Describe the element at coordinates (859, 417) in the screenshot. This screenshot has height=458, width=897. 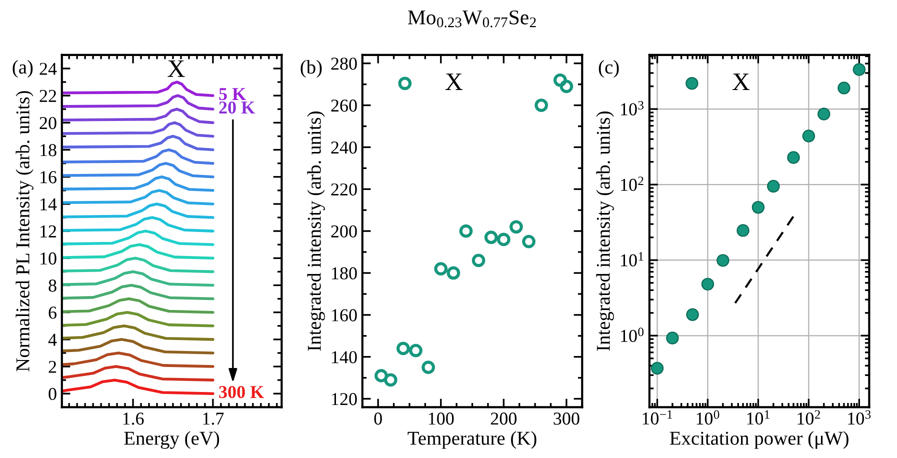
I see `x-tick-label: 10$^{3}$` at that location.